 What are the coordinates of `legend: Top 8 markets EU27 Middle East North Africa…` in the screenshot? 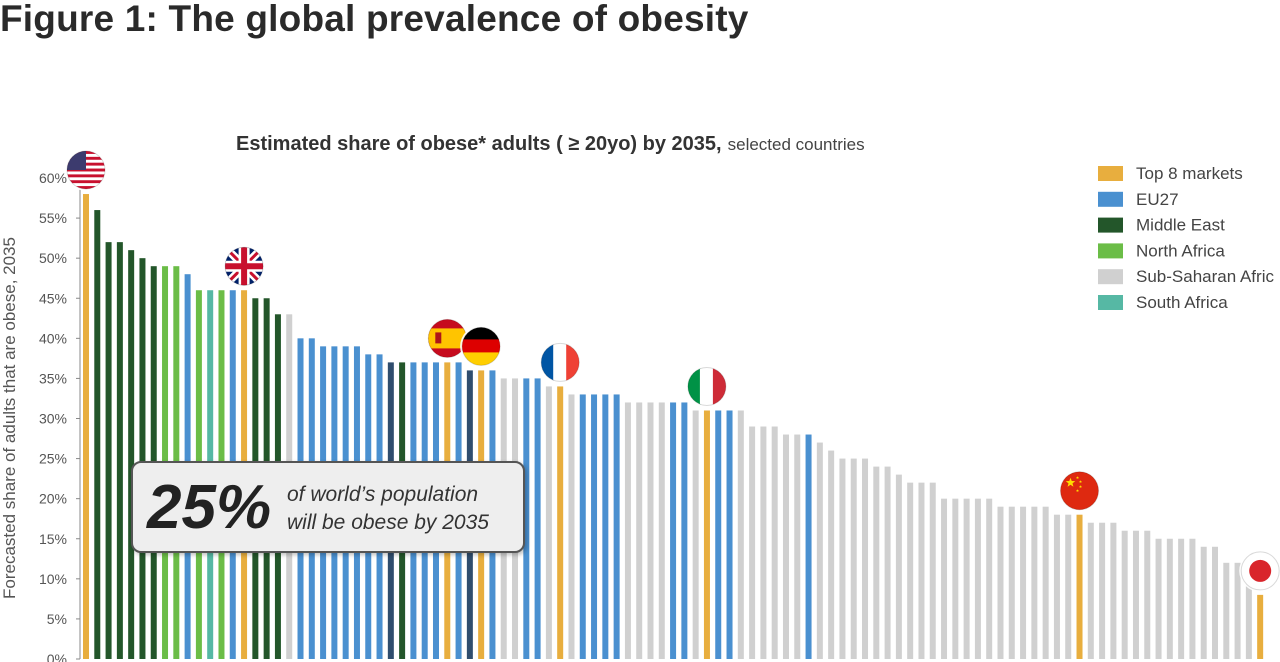 It's located at (1186, 238).